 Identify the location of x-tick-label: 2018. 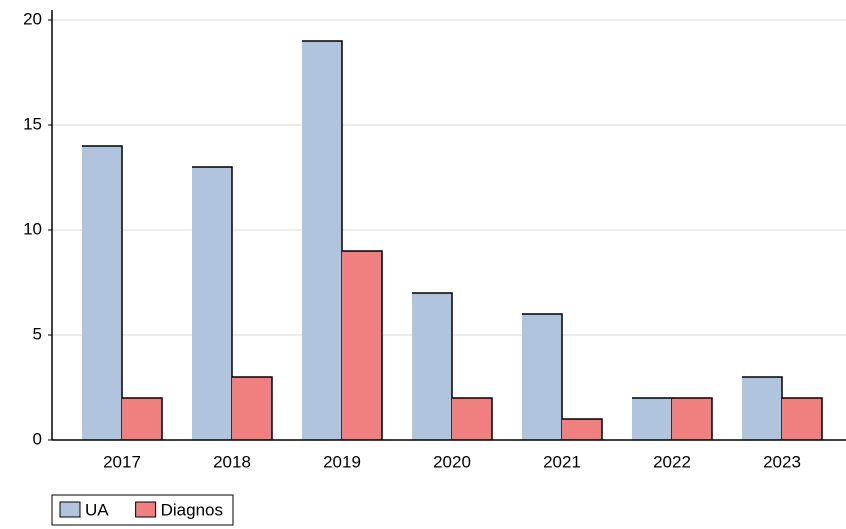
(232, 461).